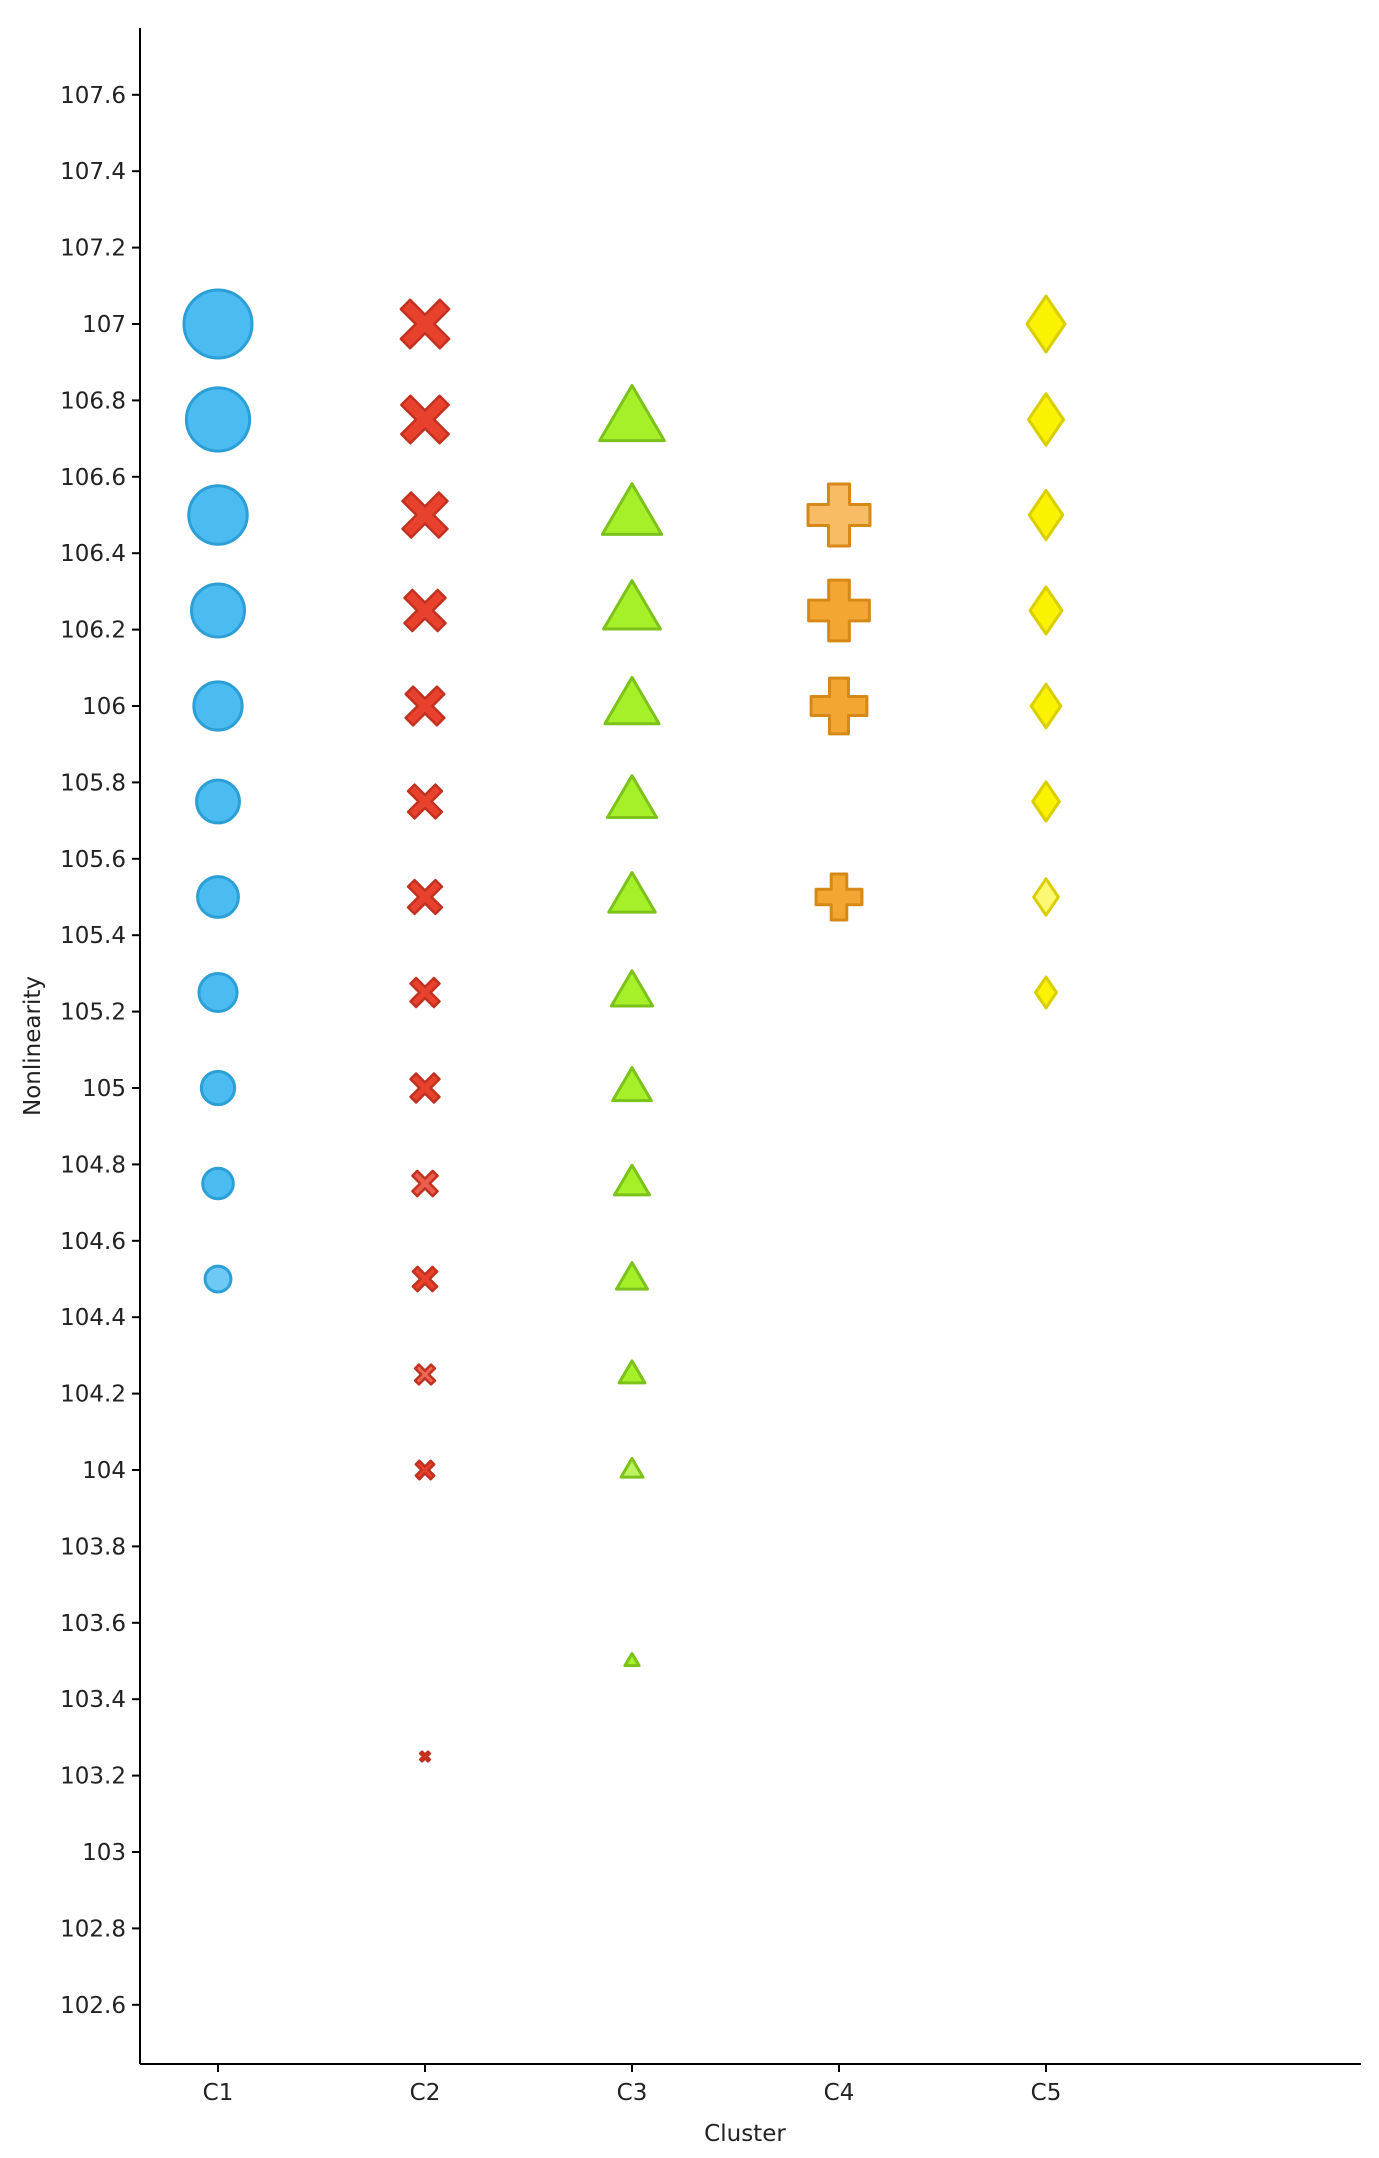 This screenshot has height=2158, width=1379. What do you see at coordinates (93, 1395) in the screenshot?
I see `y-tick-label: 104.2` at bounding box center [93, 1395].